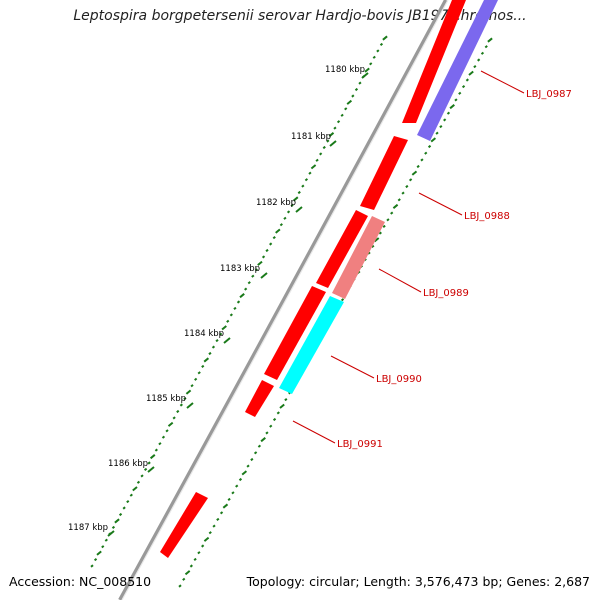 The height and width of the screenshot is (600, 600). I want to click on gene-label: LBJ_0987, so click(549, 94).